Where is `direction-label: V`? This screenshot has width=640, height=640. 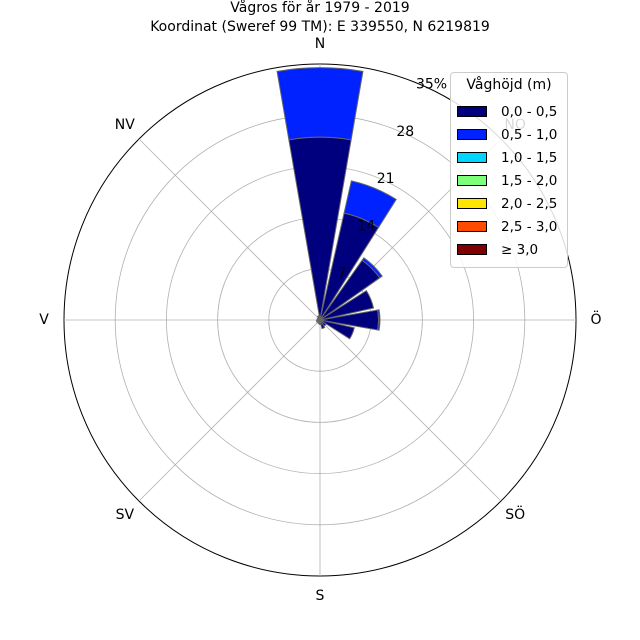 direction-label: V is located at coordinates (44, 320).